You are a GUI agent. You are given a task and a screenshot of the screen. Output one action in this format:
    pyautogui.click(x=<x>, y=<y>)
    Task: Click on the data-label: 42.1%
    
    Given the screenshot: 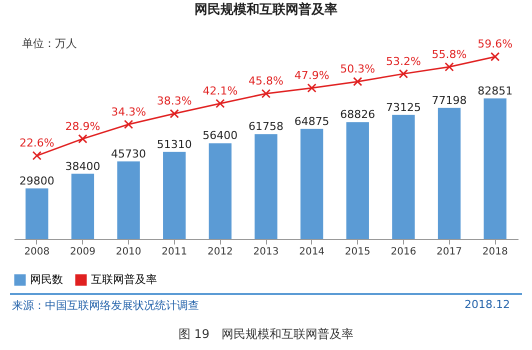 What is the action you would take?
    pyautogui.click(x=220, y=91)
    